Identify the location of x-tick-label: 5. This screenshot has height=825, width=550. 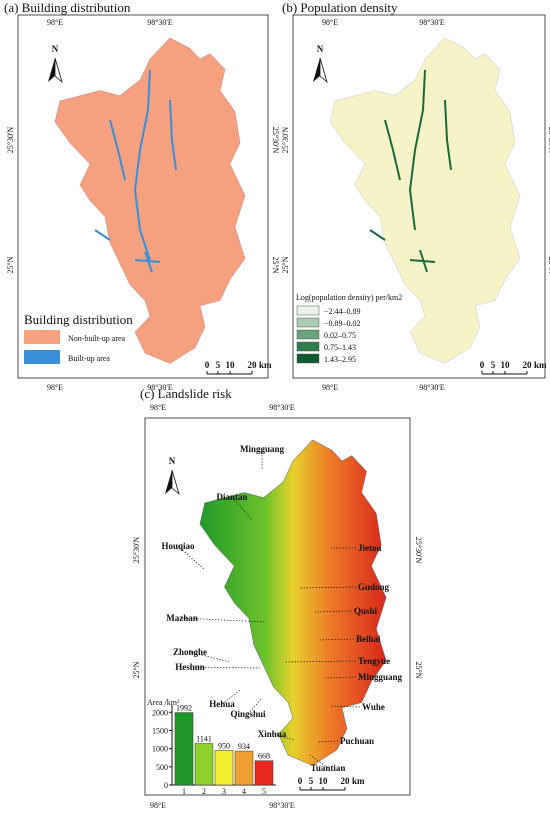
(264, 791).